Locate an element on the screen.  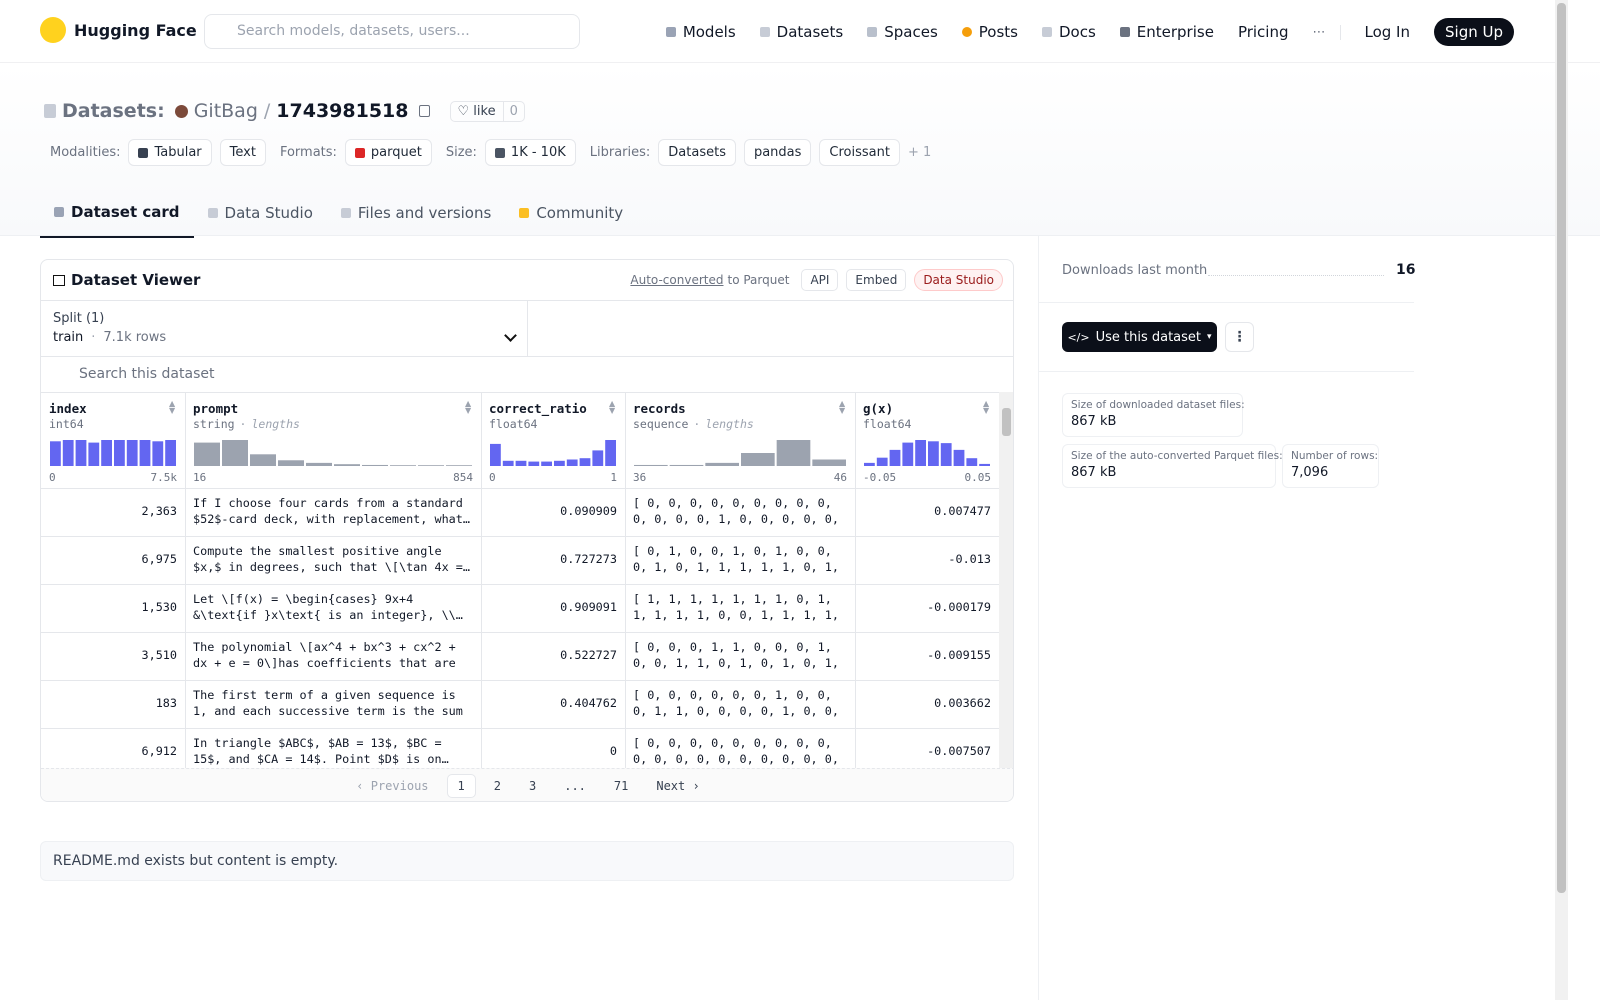
more-button: ⋮ is located at coordinates (1239, 337).